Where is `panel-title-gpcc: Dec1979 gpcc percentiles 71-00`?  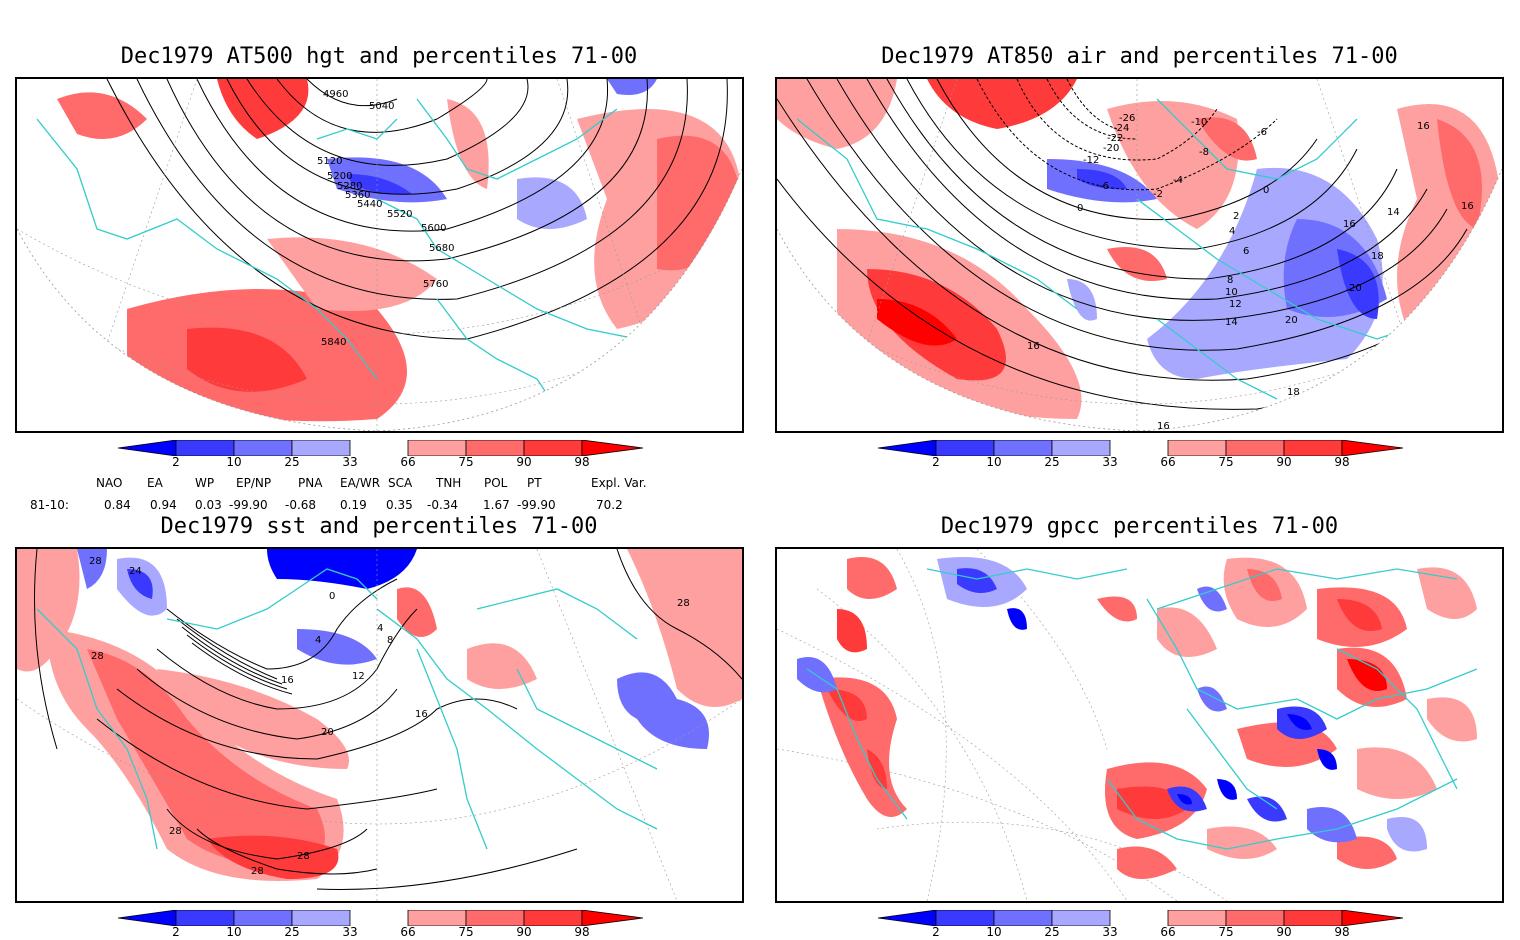 panel-title-gpcc: Dec1979 gpcc percentiles 71-00 is located at coordinates (1139, 526).